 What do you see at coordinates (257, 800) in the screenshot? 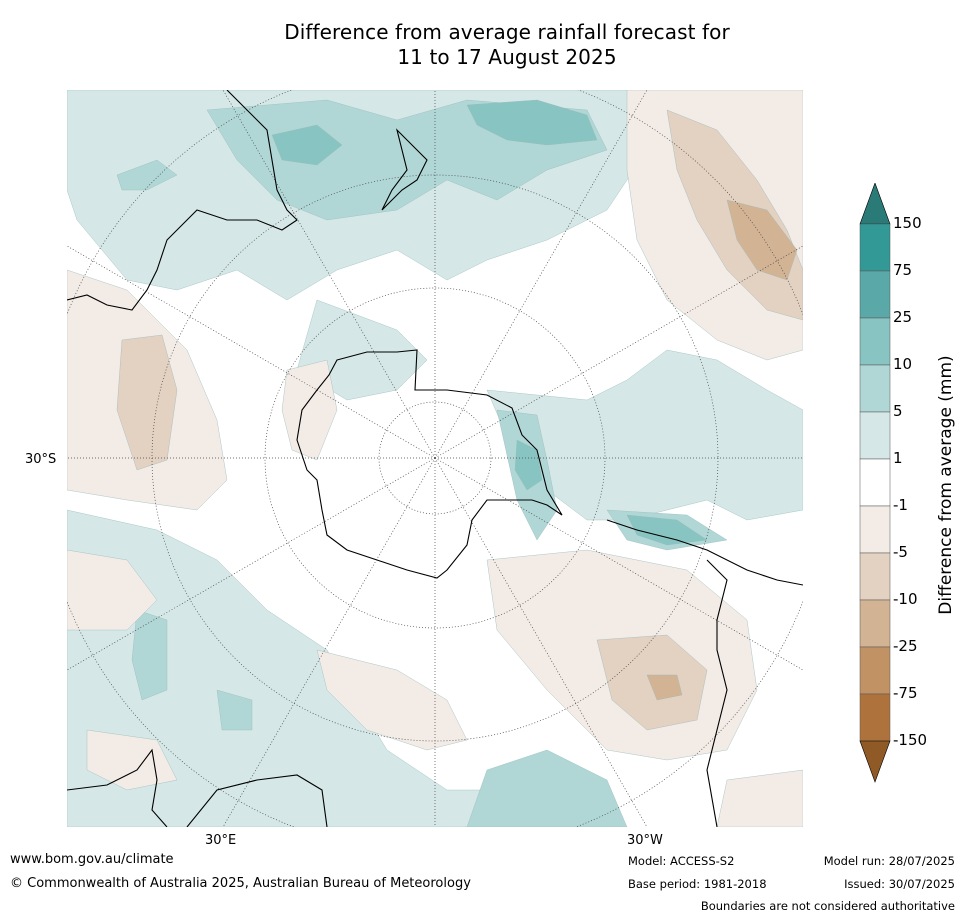
I see `africa-coastline` at bounding box center [257, 800].